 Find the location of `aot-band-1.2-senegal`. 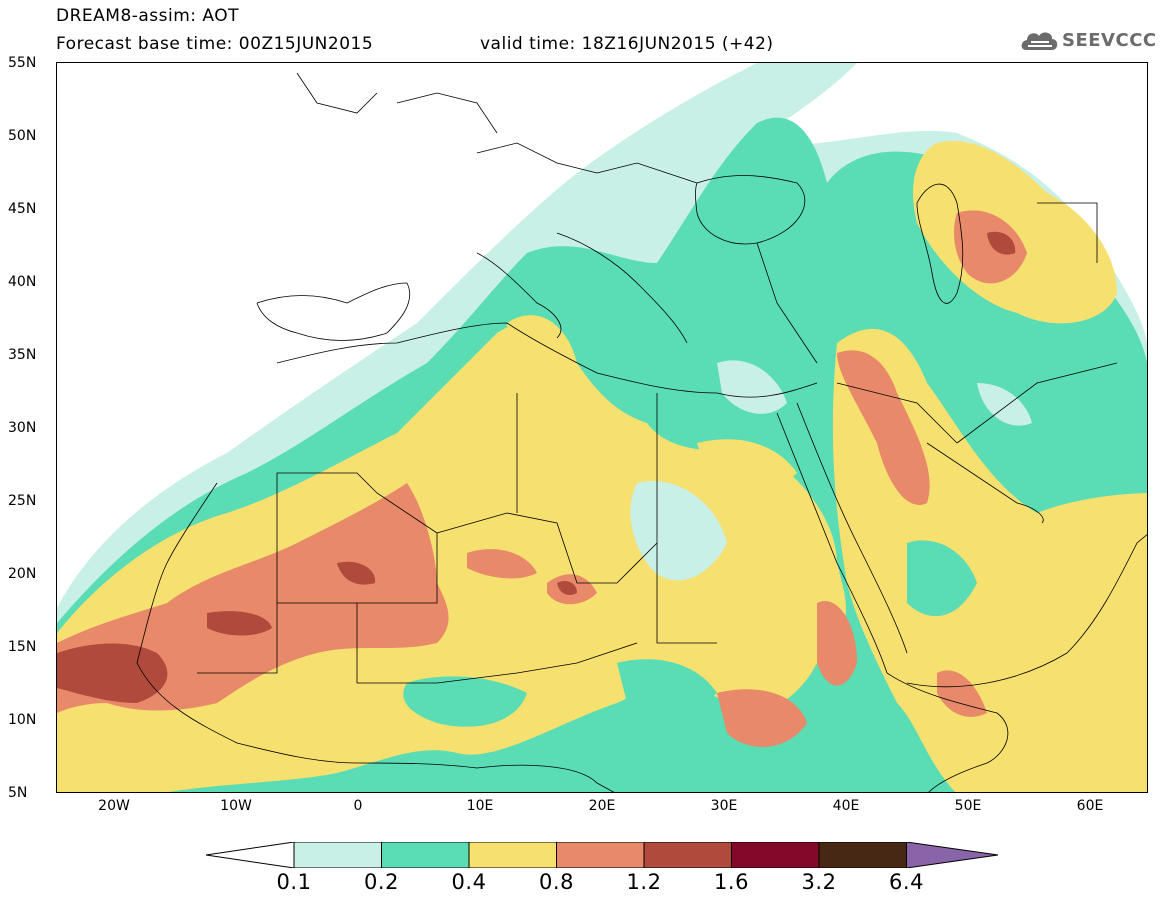

aot-band-1.2-senegal is located at coordinates (112, 673).